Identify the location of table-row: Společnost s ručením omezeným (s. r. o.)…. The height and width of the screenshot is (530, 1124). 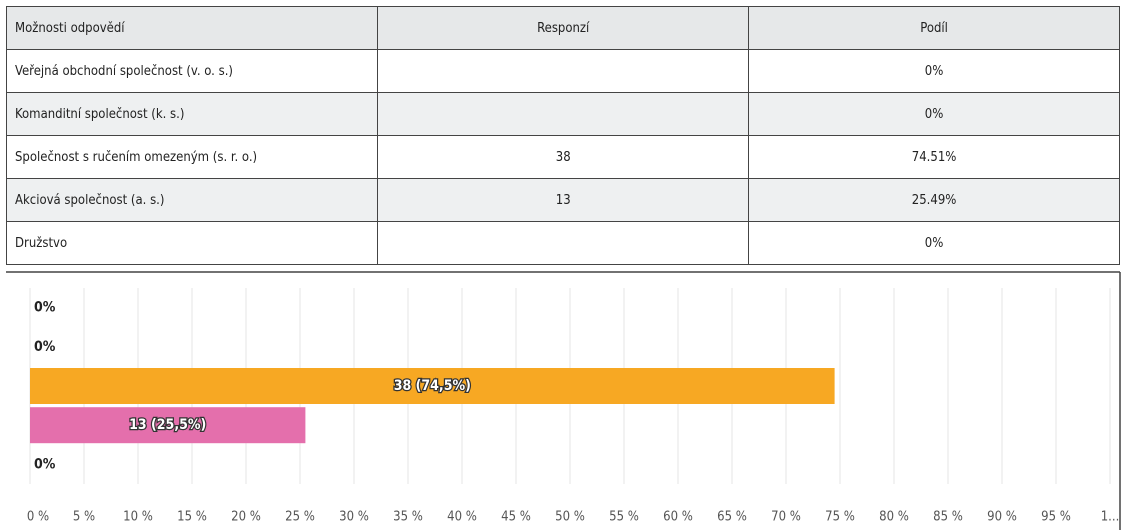
(562, 157).